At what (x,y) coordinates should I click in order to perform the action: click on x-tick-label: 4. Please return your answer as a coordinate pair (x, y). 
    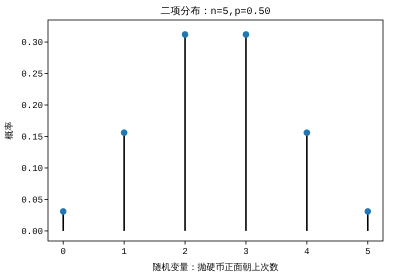
    Looking at the image, I should click on (307, 252).